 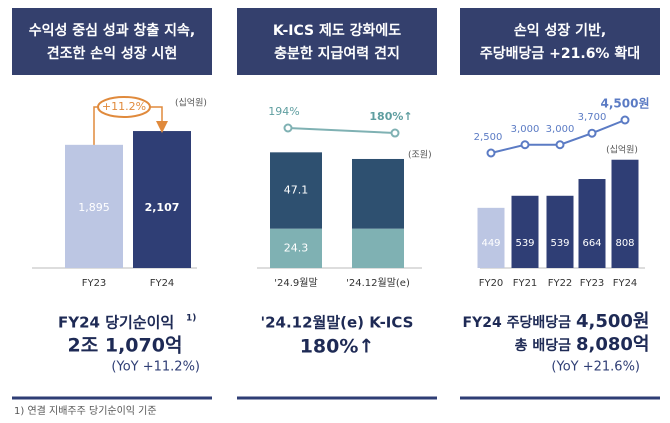 I want to click on header-text: K-ICS 제도 강화에도, so click(x=337, y=30).